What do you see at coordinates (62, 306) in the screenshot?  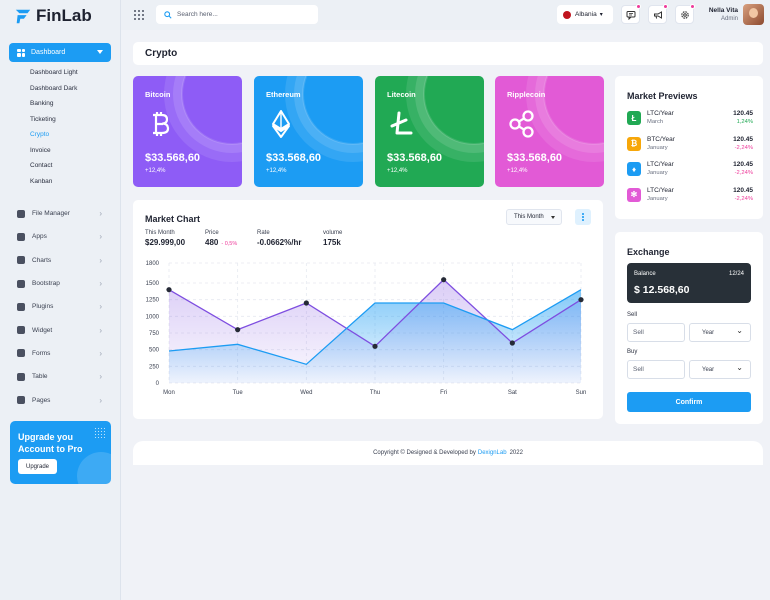 I see `sidebar-item-plugins: Plugins ›` at bounding box center [62, 306].